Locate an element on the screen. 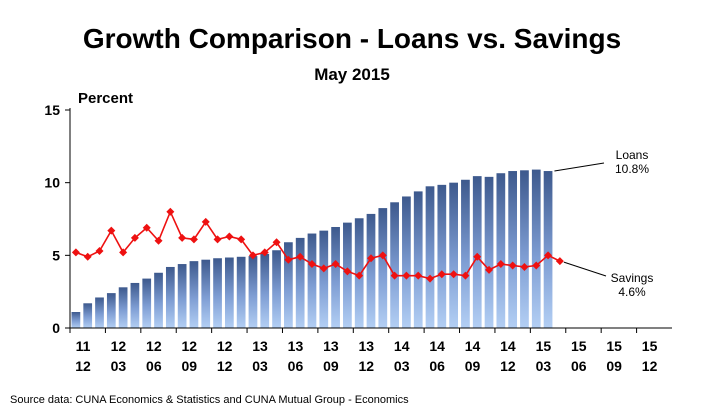  y-tick-label: 10 is located at coordinates (52, 183).